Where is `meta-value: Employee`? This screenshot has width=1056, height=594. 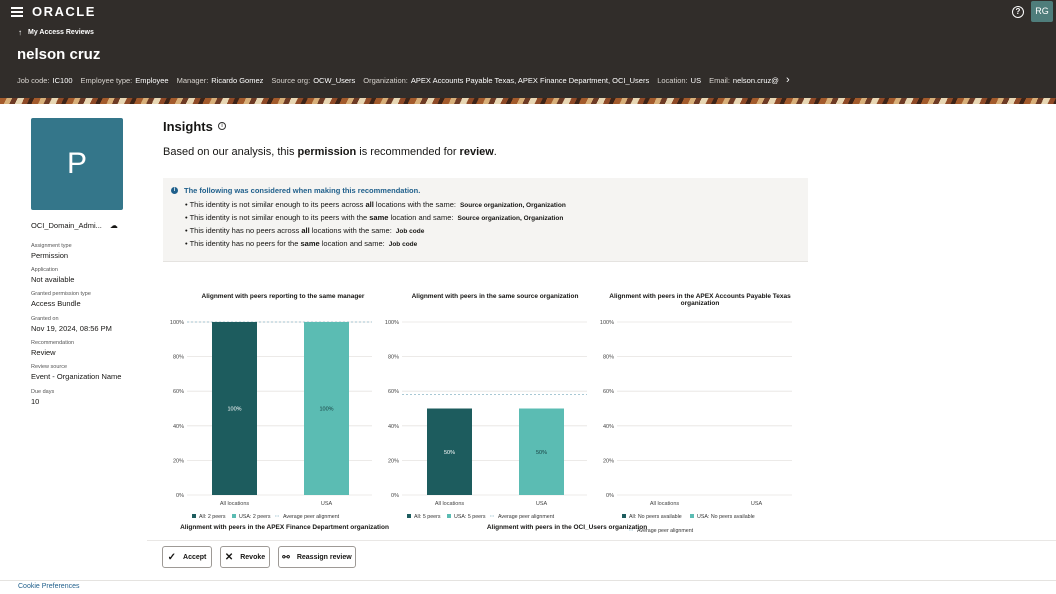 meta-value: Employee is located at coordinates (152, 80).